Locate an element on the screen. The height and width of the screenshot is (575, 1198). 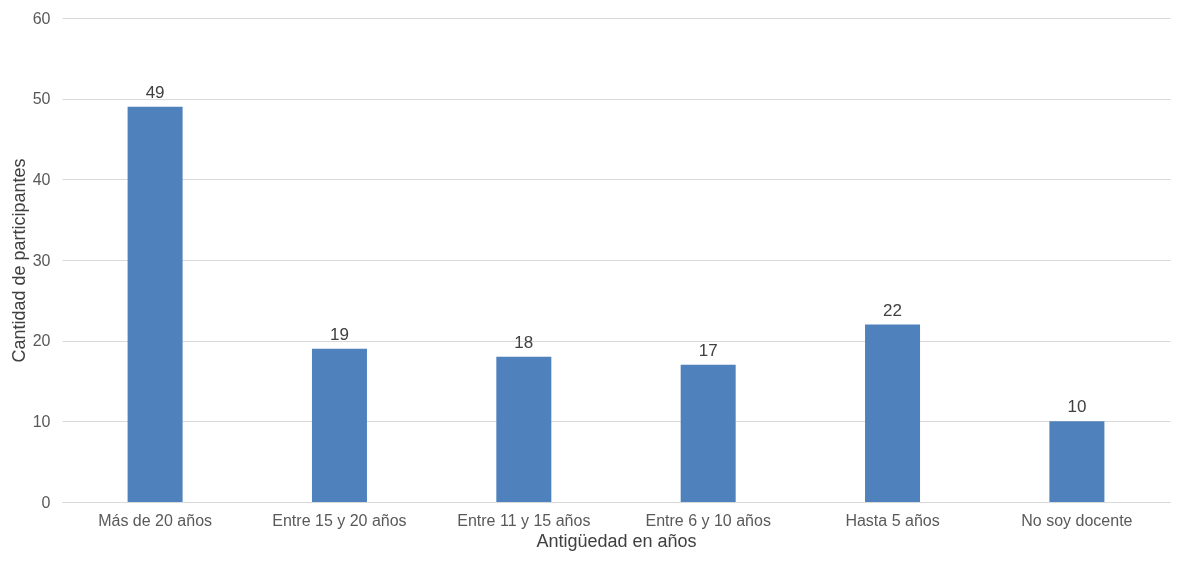
y-tick-label: 10 is located at coordinates (41, 421).